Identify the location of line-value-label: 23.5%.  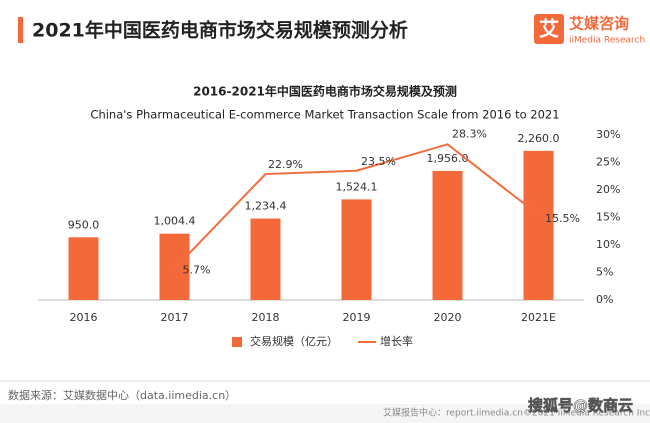
(378, 161).